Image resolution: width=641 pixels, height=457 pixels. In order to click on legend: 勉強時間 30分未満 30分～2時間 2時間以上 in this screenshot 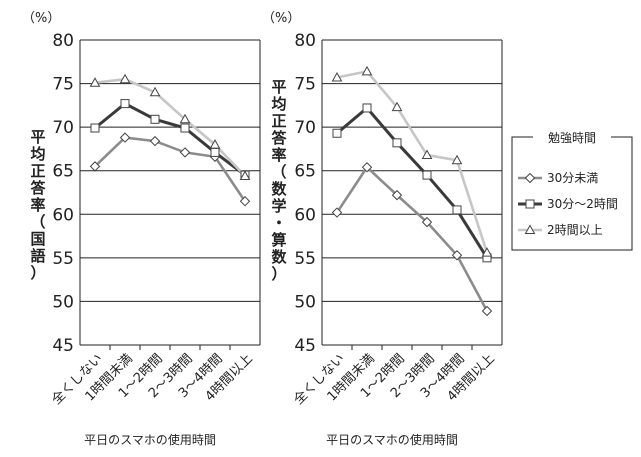, I will do `click(572, 190)`.